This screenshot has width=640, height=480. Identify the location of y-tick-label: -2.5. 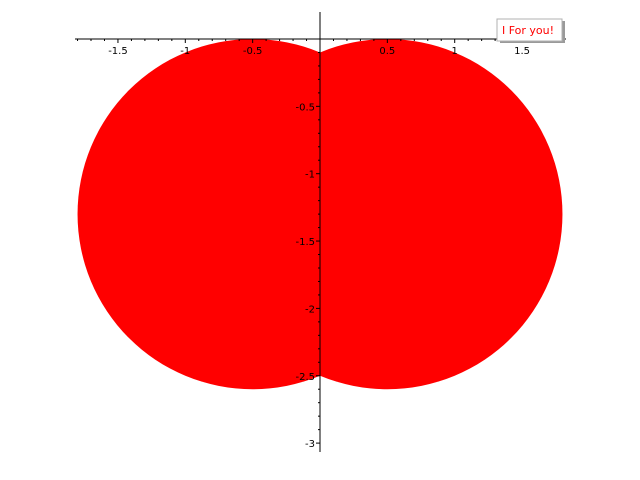
(305, 377).